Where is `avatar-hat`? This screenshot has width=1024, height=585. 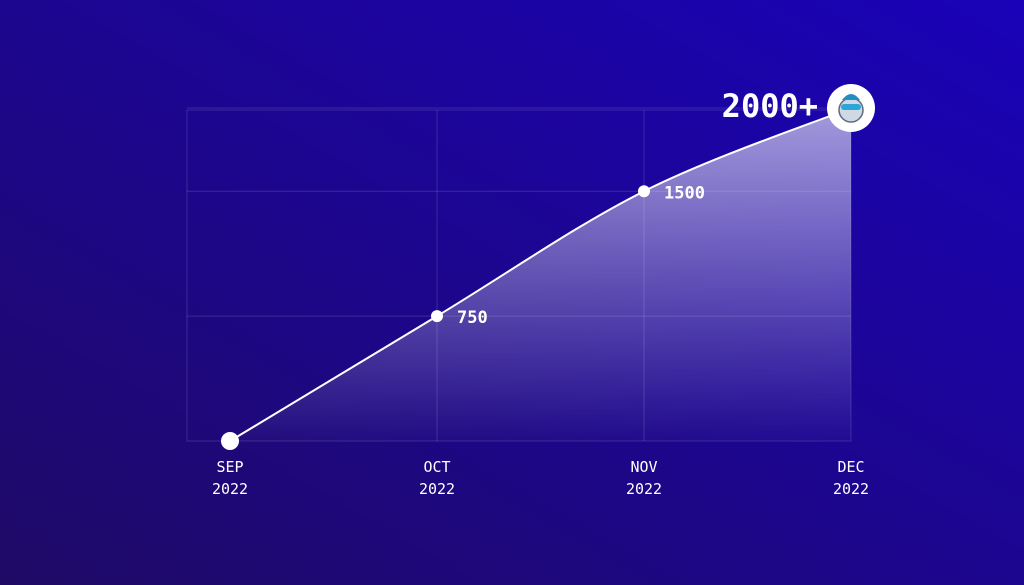
avatar-hat is located at coordinates (851, 97).